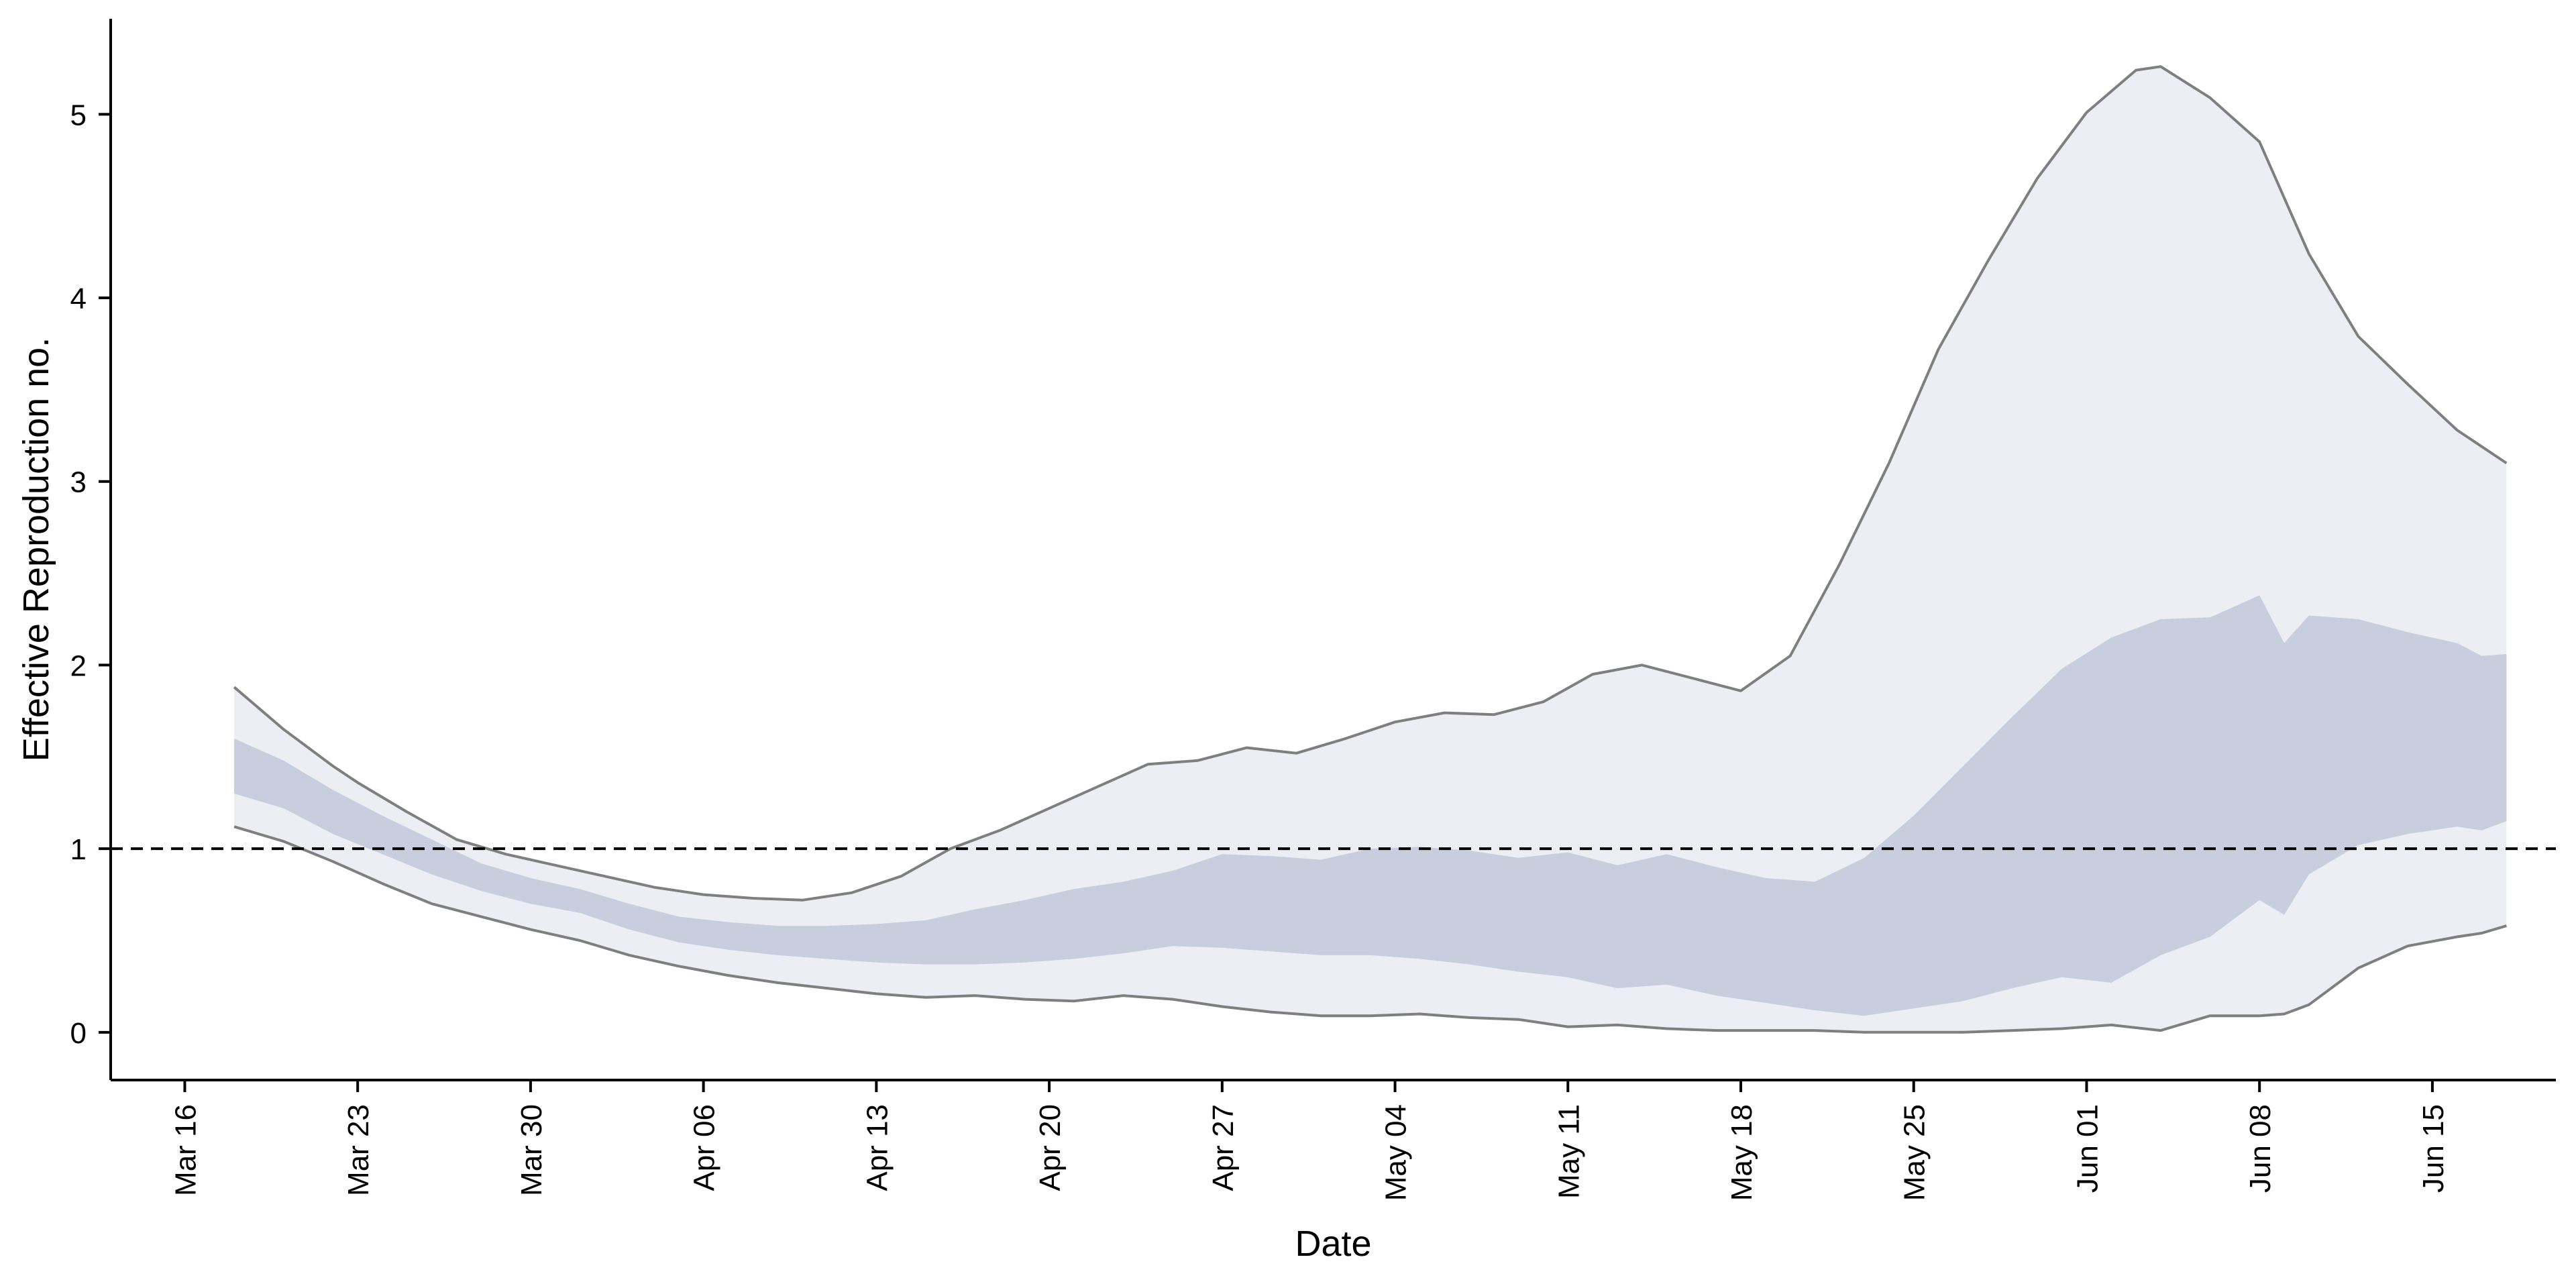  Describe the element at coordinates (1914, 1152) in the screenshot. I see `x-tick-label: May 25` at that location.